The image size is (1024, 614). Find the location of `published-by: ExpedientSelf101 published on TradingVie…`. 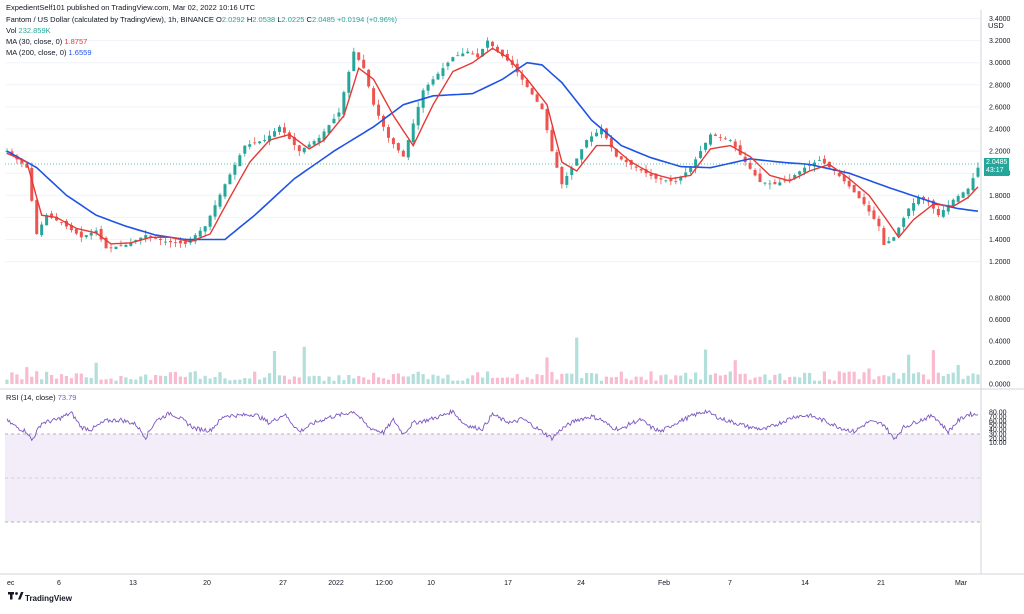

published-by: ExpedientSelf101 published on TradingVie… is located at coordinates (131, 7).